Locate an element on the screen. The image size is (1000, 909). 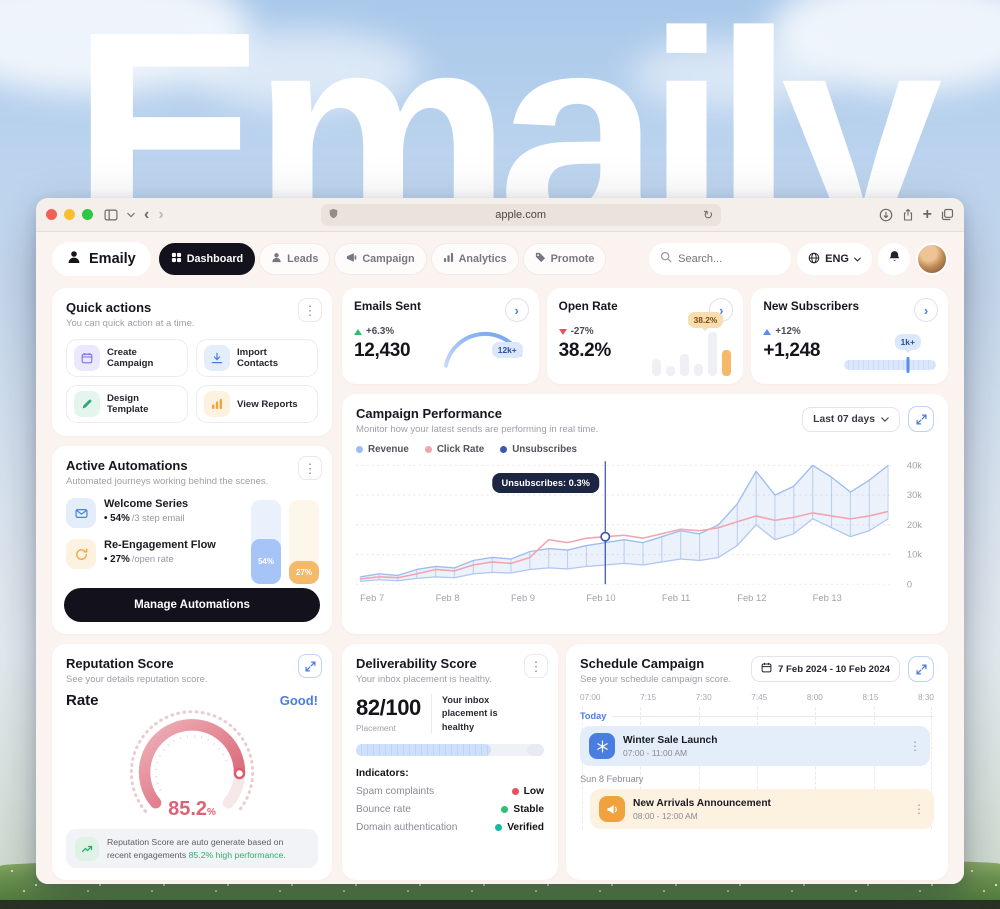
minimize-window-button is located at coordinates (69, 214).